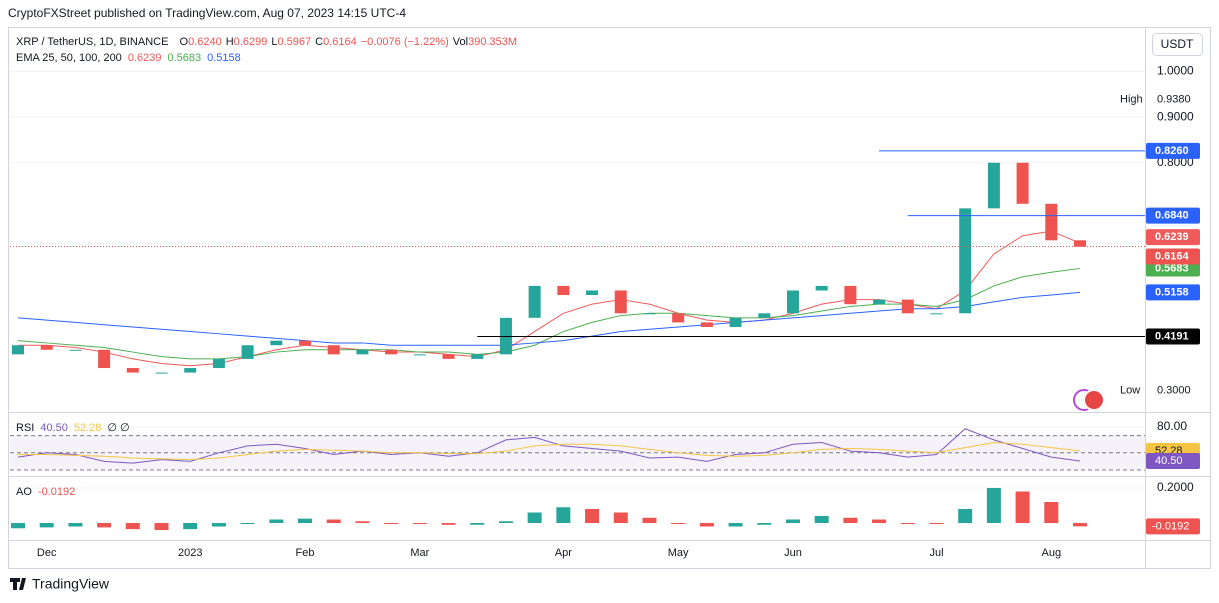 The height and width of the screenshot is (603, 1219). I want to click on rsi-value: 52.28, so click(88, 428).